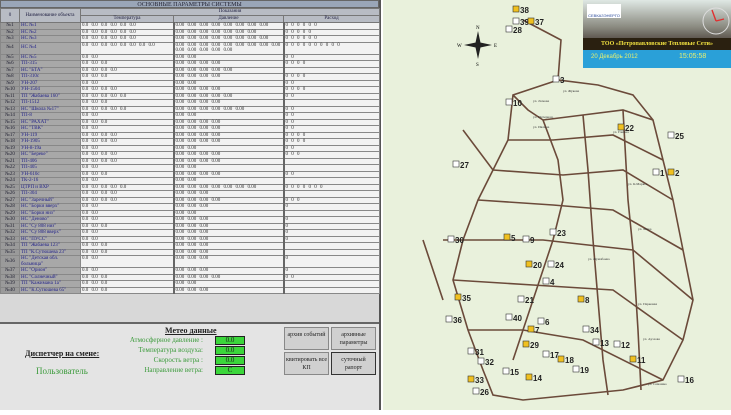 This screenshot has height=415, width=731. Describe the element at coordinates (230, 370) in the screenshot. I see `meteo-wind-dir-value: С` at that location.